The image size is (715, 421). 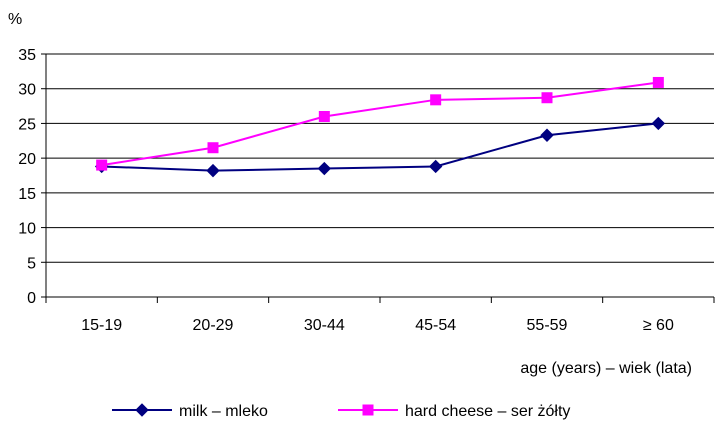 What do you see at coordinates (223, 411) in the screenshot?
I see `legend-label: milk – mleko` at bounding box center [223, 411].